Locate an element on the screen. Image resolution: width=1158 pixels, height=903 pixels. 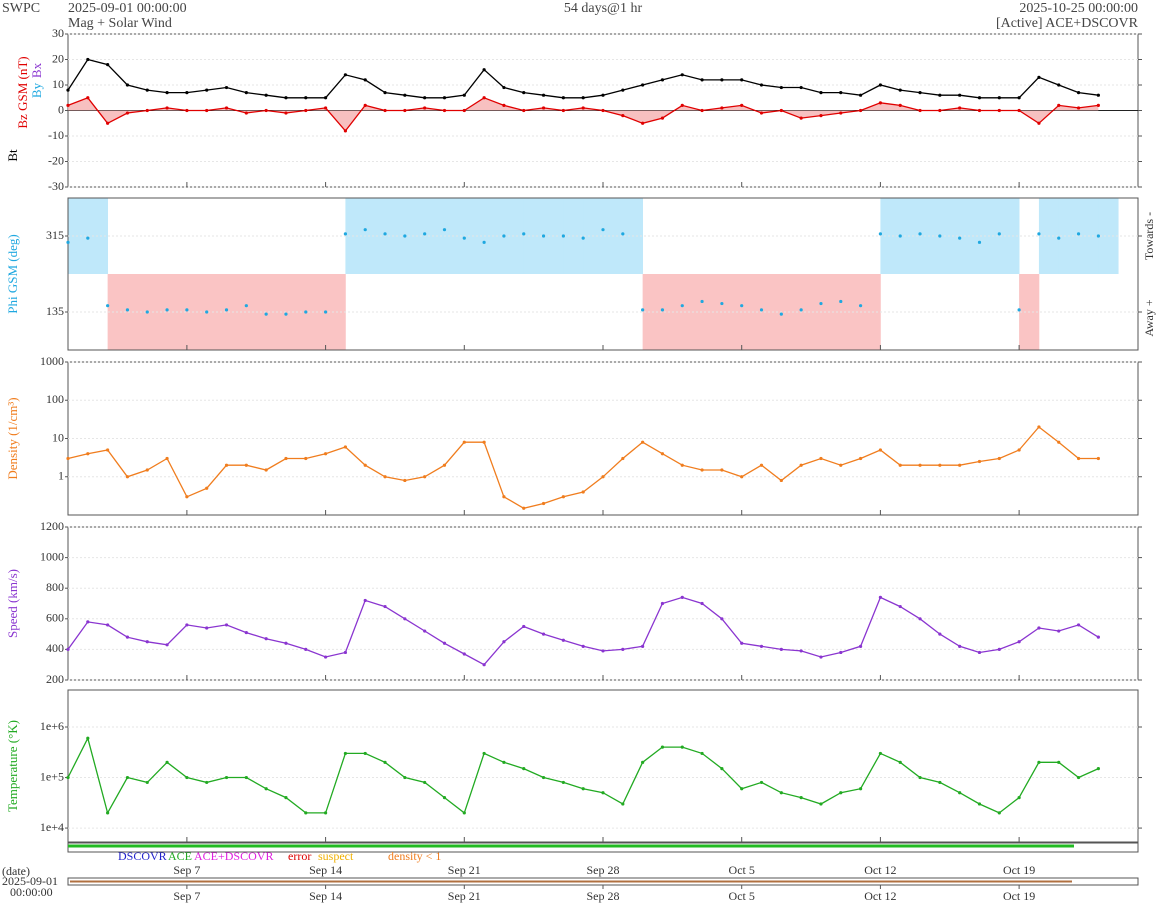
y-tick-label: 0 is located at coordinates (61, 109).